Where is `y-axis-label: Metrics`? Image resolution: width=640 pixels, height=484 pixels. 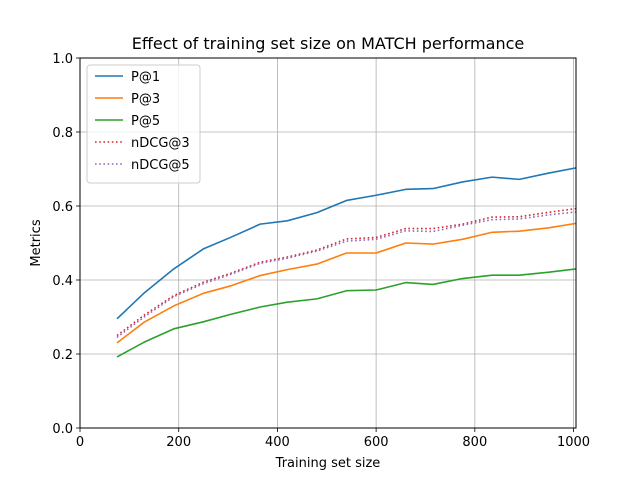 y-axis-label: Metrics is located at coordinates (36, 242).